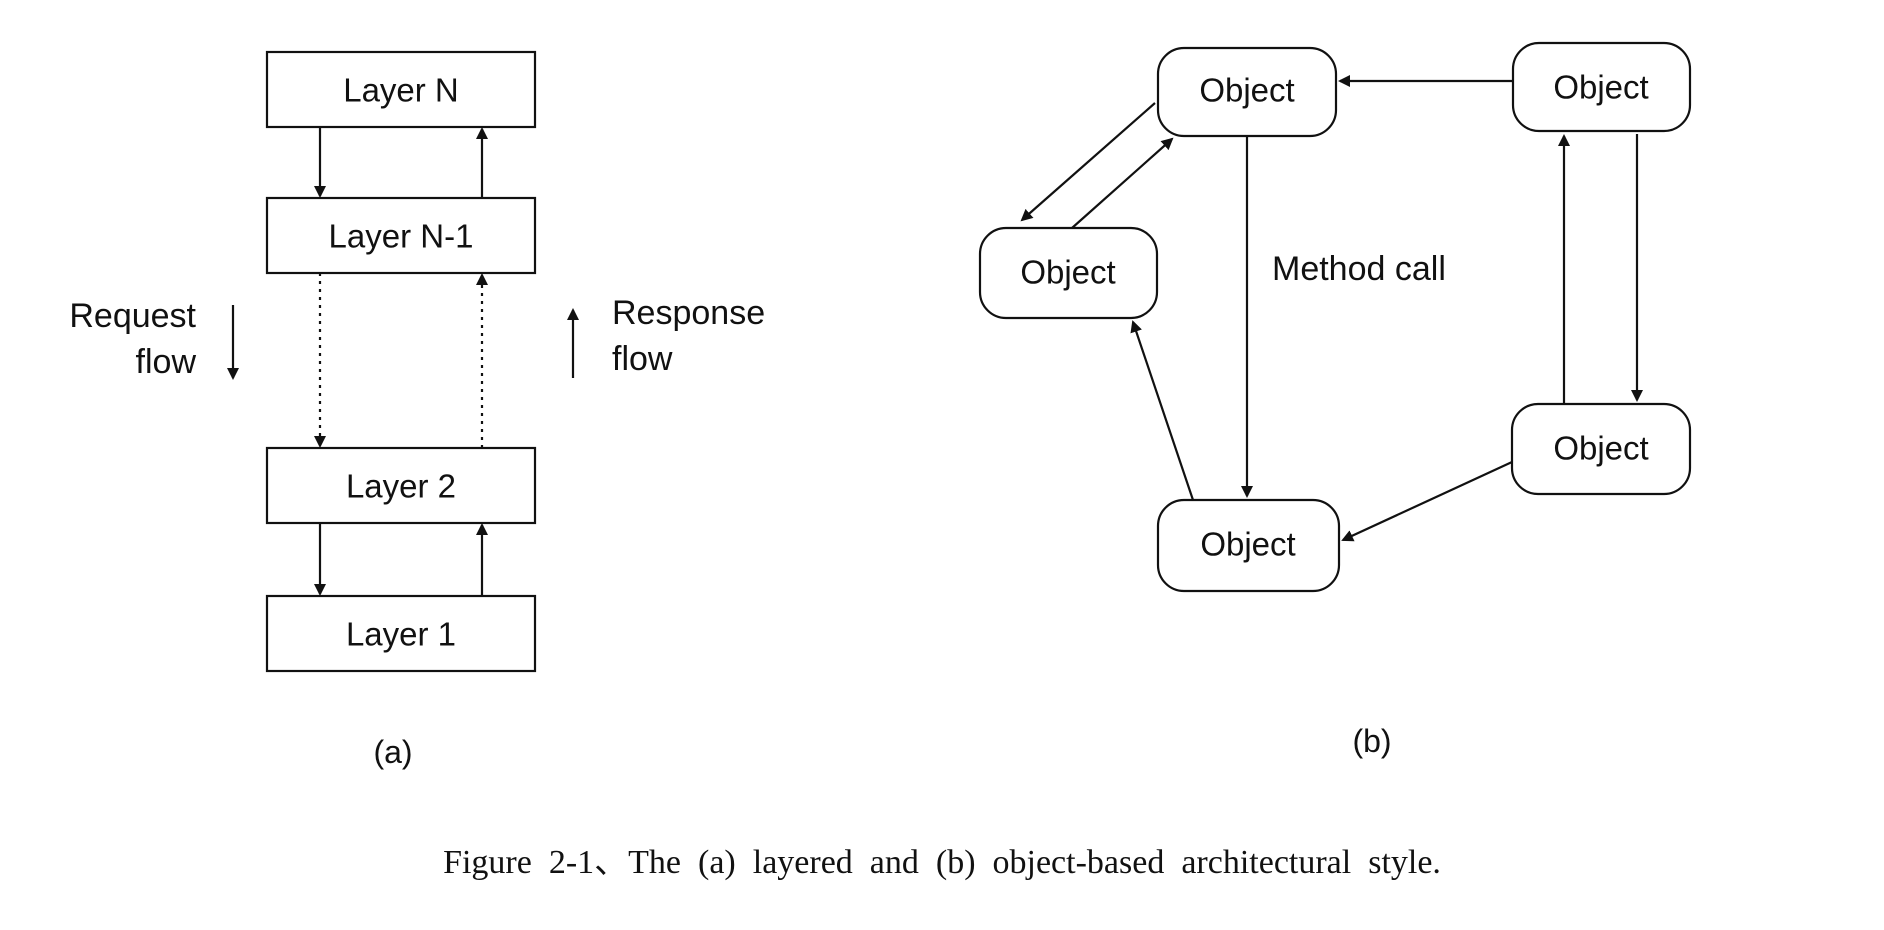 This screenshot has height=930, width=1884. I want to click on request-flow-label-line1: Request, so click(132, 316).